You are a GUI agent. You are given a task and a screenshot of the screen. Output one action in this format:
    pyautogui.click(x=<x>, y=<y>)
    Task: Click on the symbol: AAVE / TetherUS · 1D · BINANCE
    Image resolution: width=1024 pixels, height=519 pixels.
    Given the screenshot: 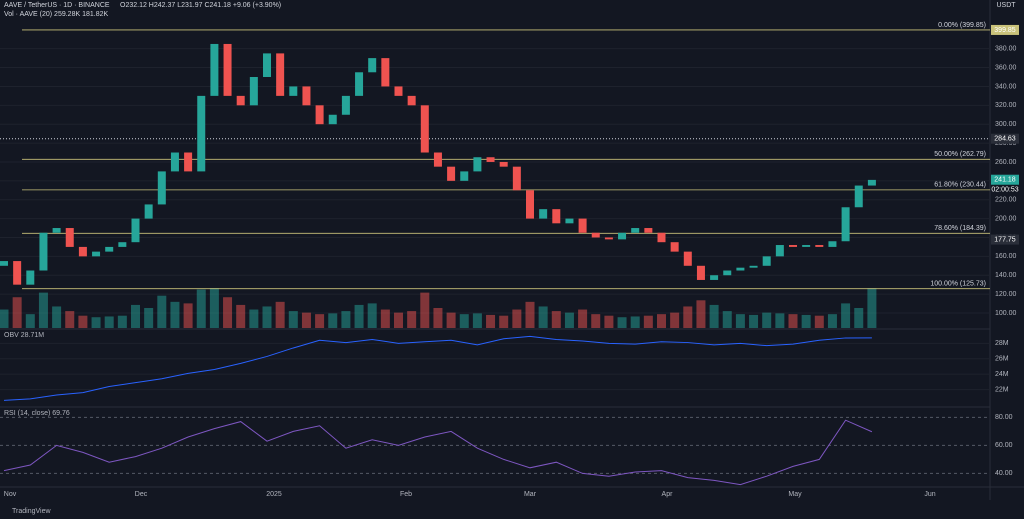 What is the action you would take?
    pyautogui.click(x=57, y=5)
    